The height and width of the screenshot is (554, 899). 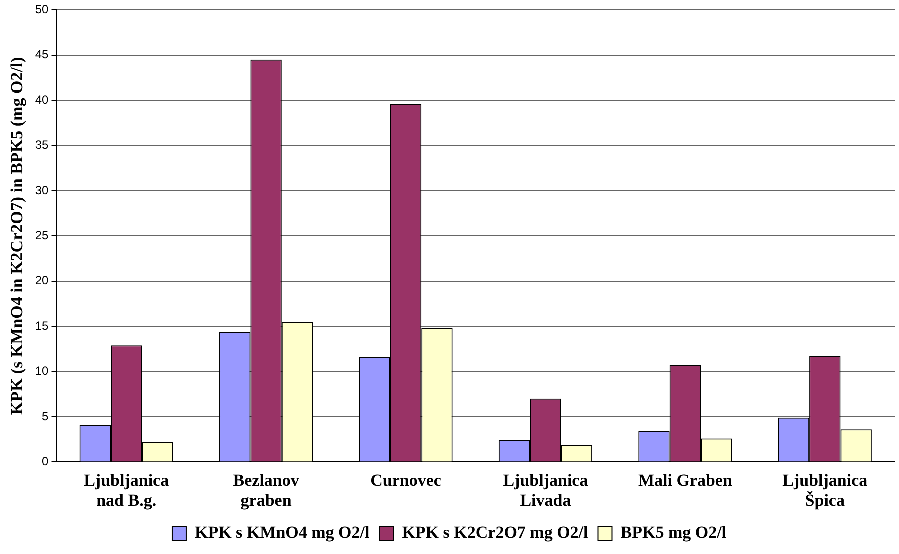 I want to click on y-tick-label: 10, so click(x=42, y=371).